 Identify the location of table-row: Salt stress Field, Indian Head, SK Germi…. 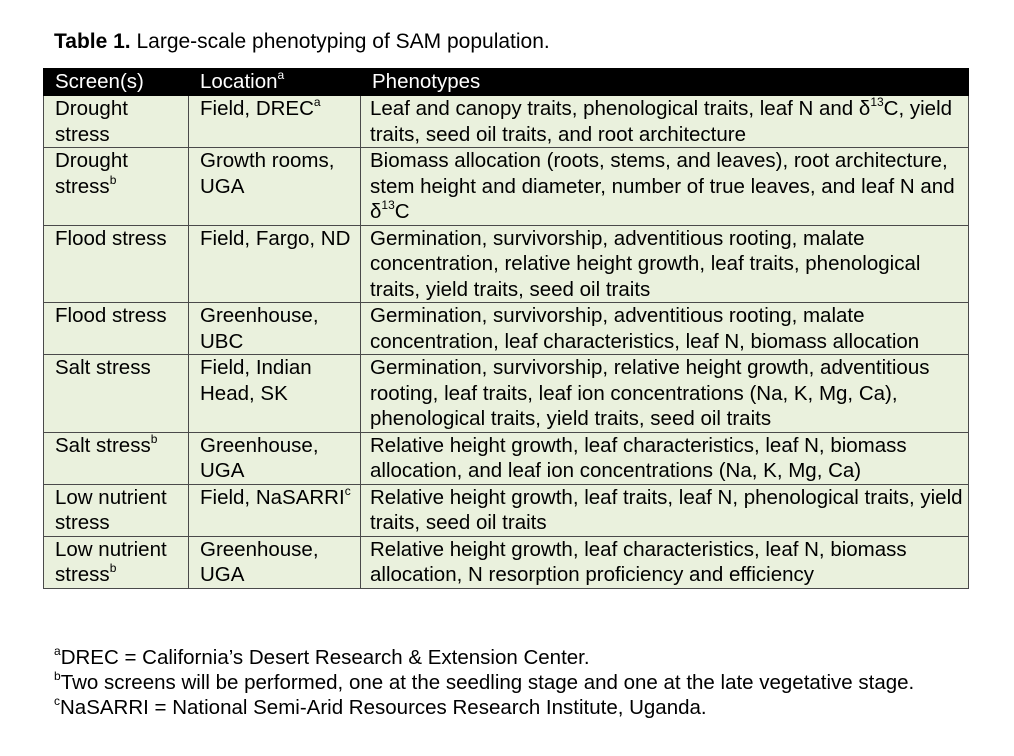
(506, 393).